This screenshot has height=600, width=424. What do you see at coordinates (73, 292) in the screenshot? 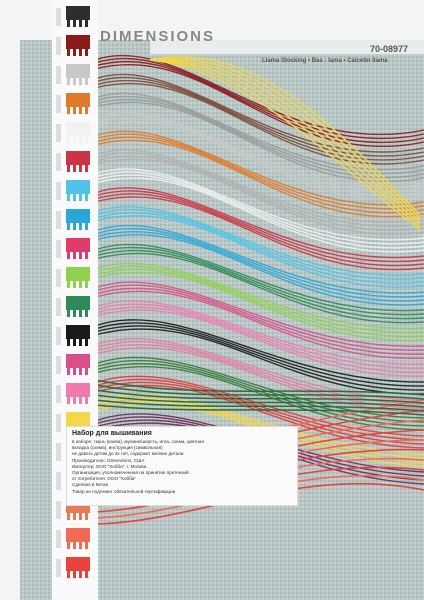
I see `swatches` at bounding box center [73, 292].